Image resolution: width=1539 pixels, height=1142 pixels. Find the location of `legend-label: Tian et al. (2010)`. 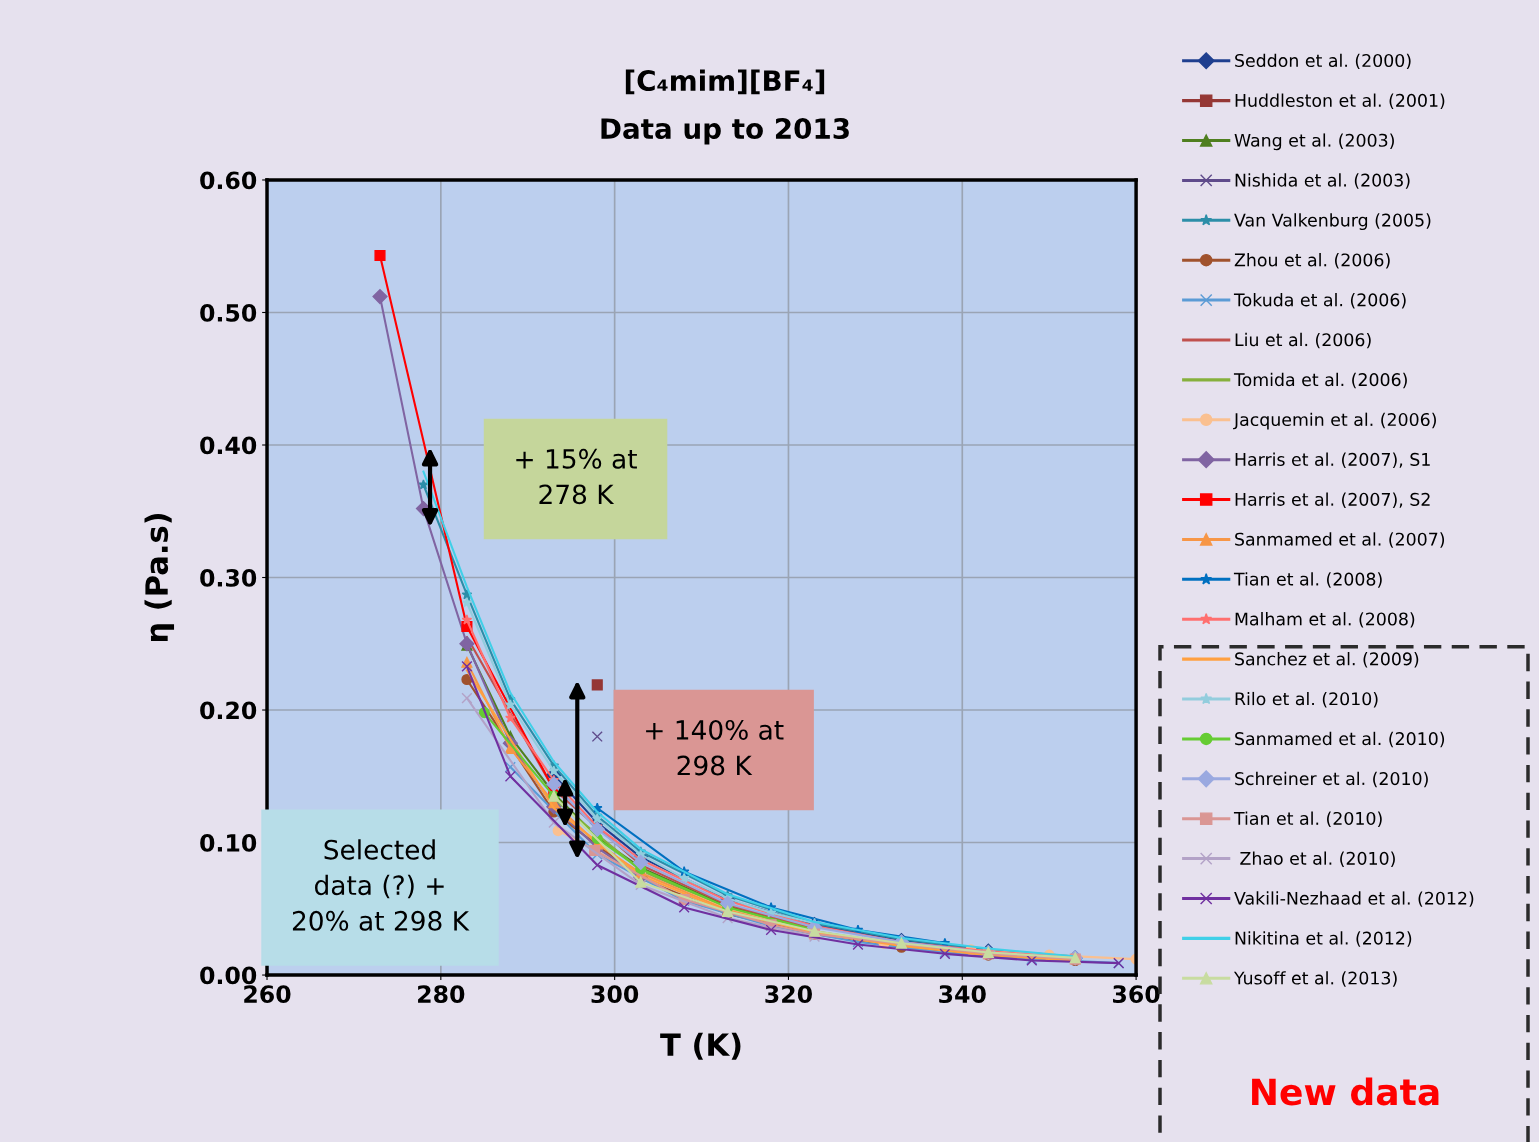

legend-label: Tian et al. (2010) is located at coordinates (1307, 819).